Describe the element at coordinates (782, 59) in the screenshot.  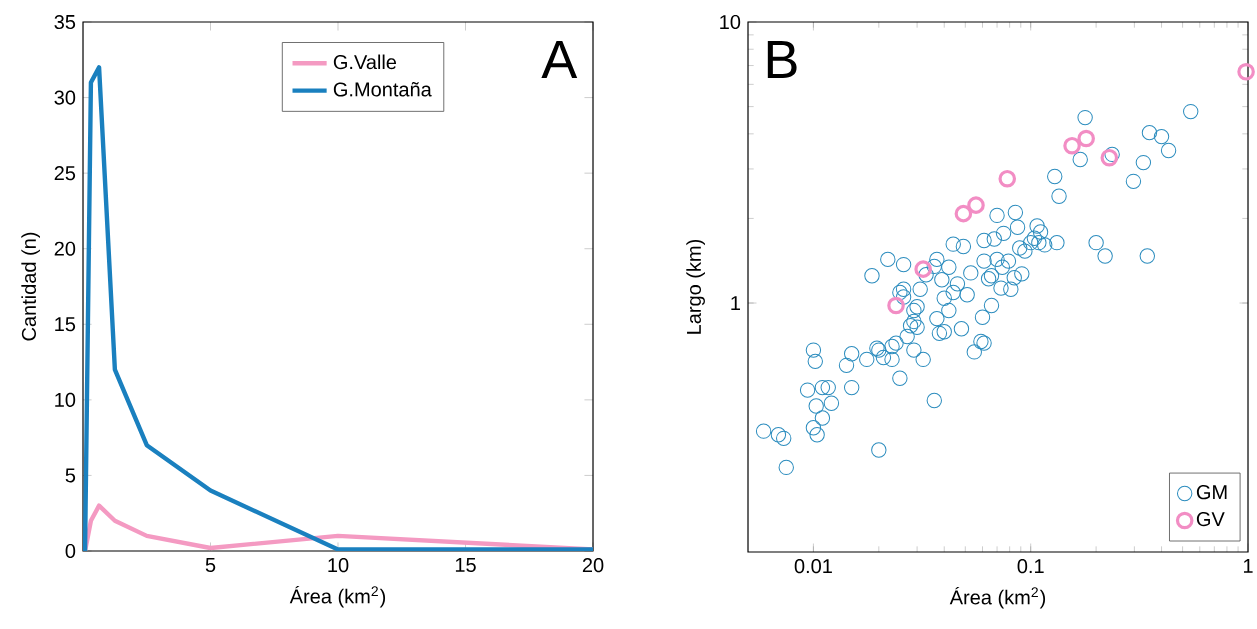
I see `annotation: B` at that location.